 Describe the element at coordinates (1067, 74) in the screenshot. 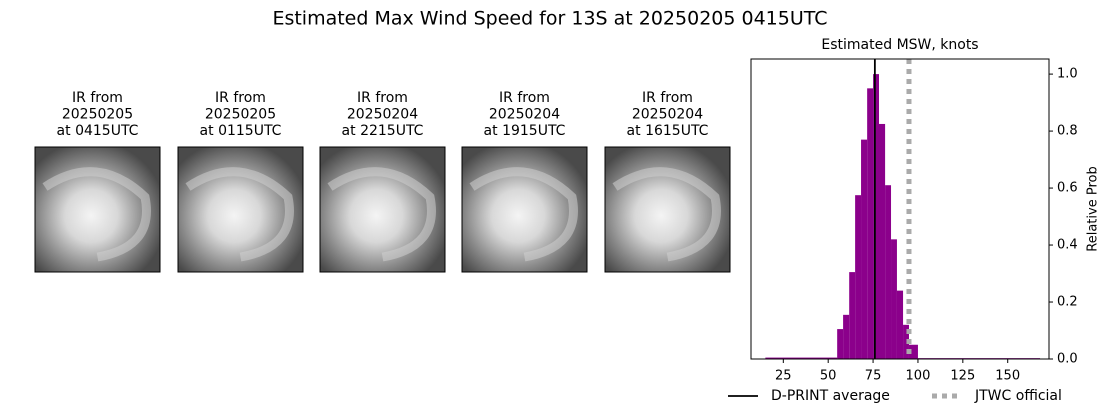

I see `y-tick-label: 1.0` at that location.